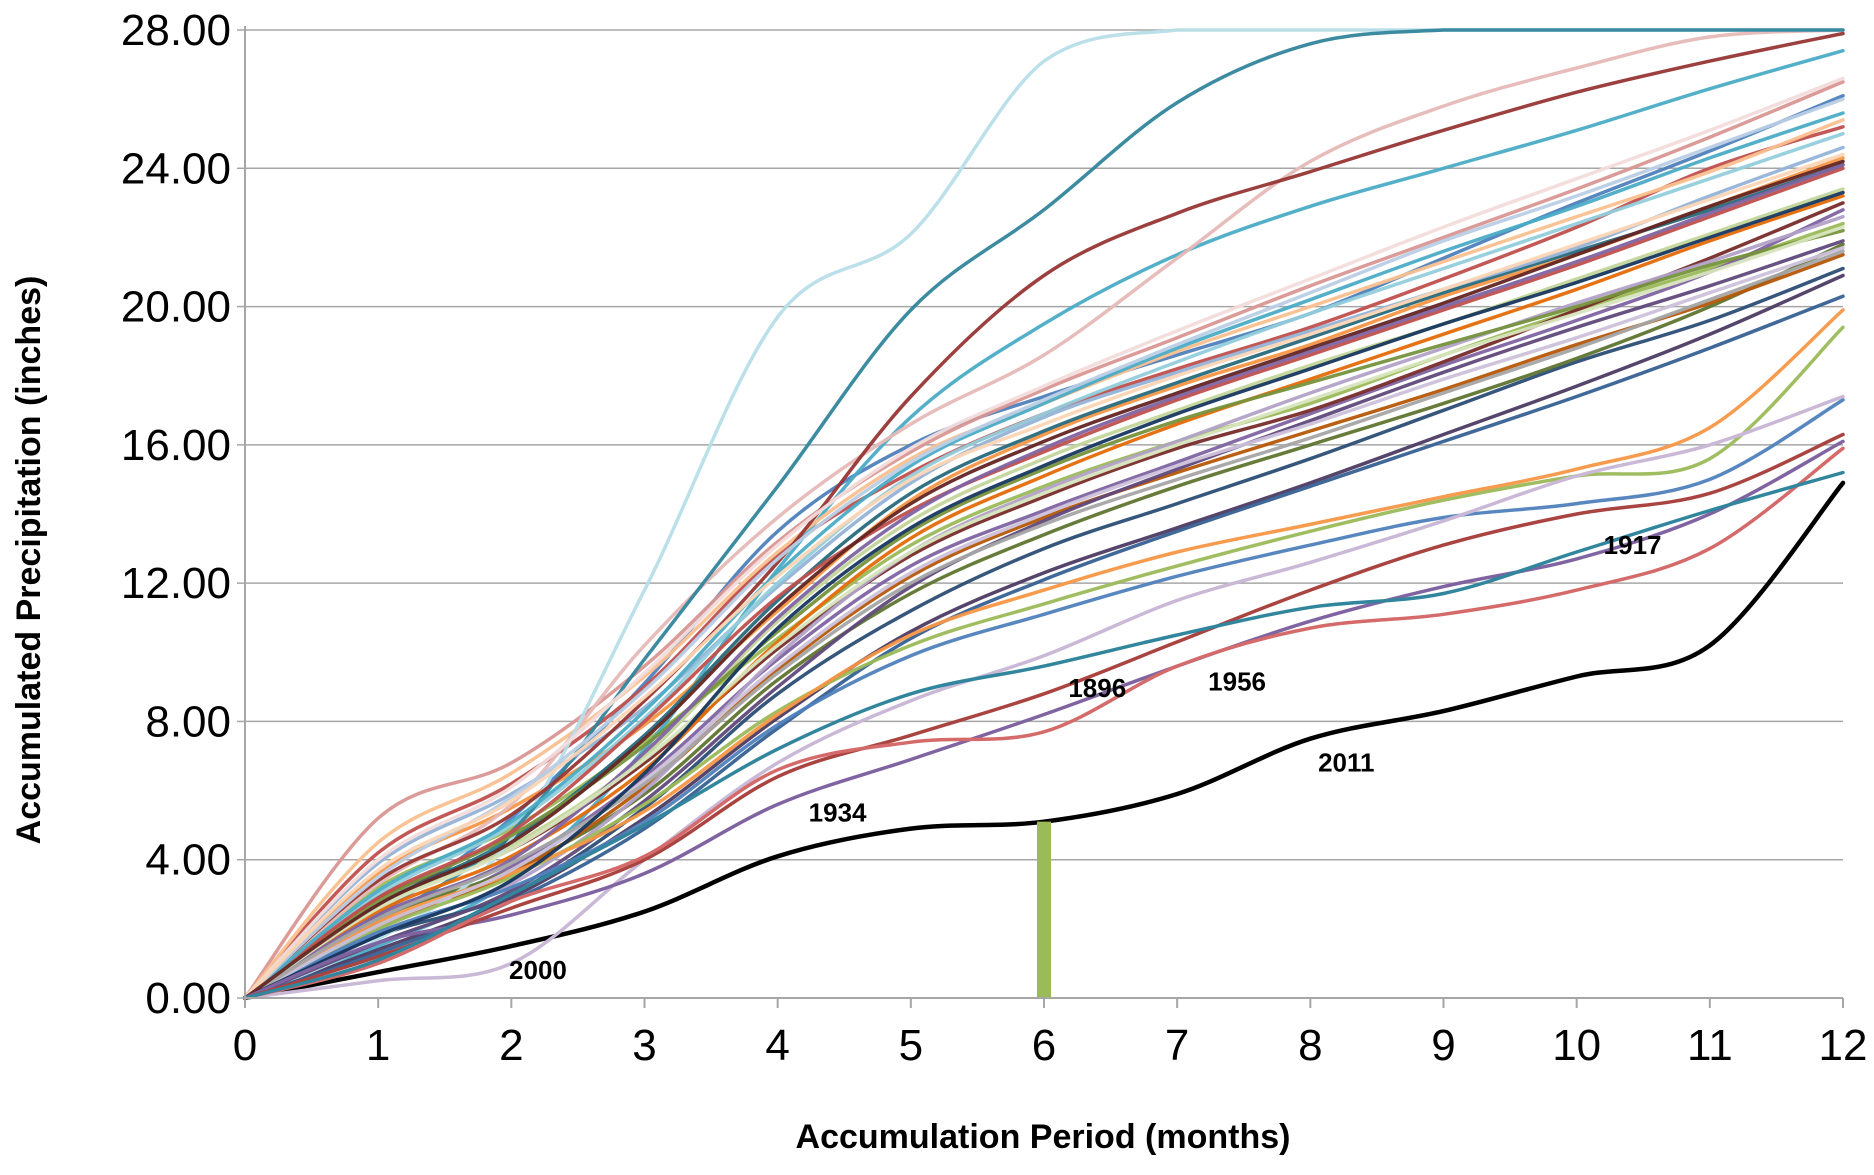  Describe the element at coordinates (188, 860) in the screenshot. I see `y-tick-label: 4.00` at that location.